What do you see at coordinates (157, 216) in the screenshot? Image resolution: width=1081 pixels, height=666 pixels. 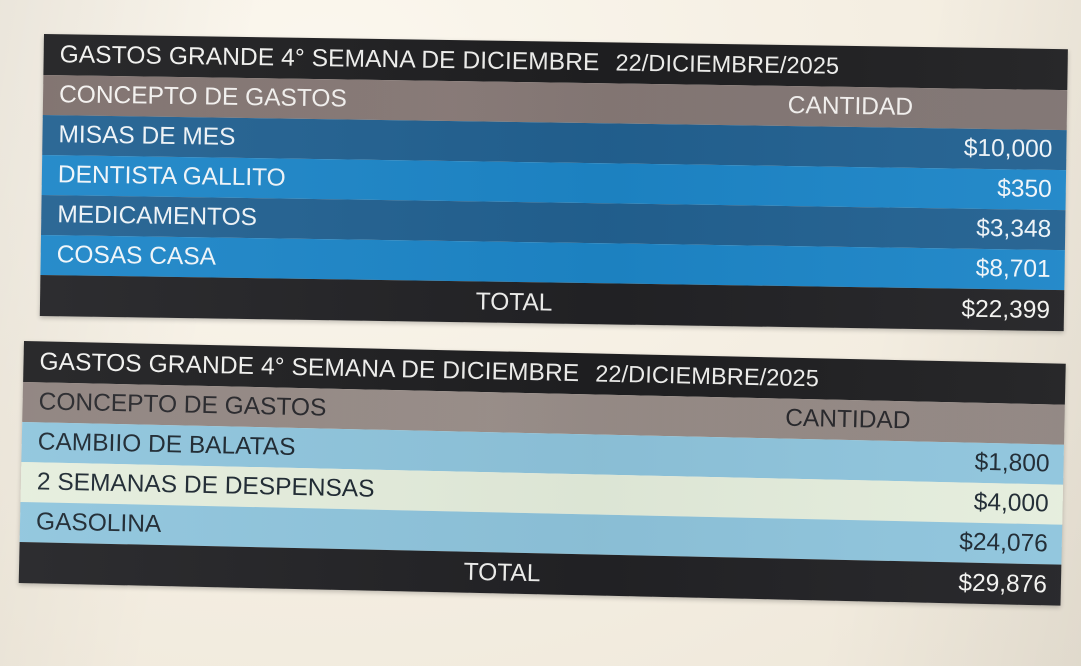 I see `row-concept: MEDICAMENTOS` at bounding box center [157, 216].